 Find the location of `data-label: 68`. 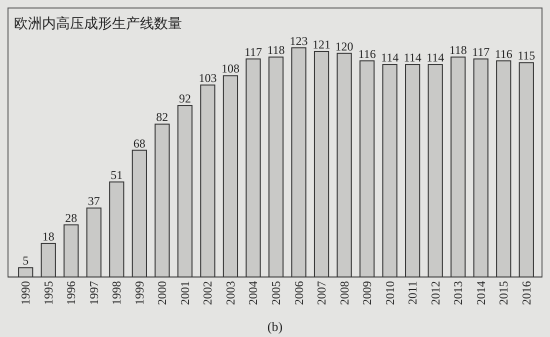

data-label: 68 is located at coordinates (139, 143).